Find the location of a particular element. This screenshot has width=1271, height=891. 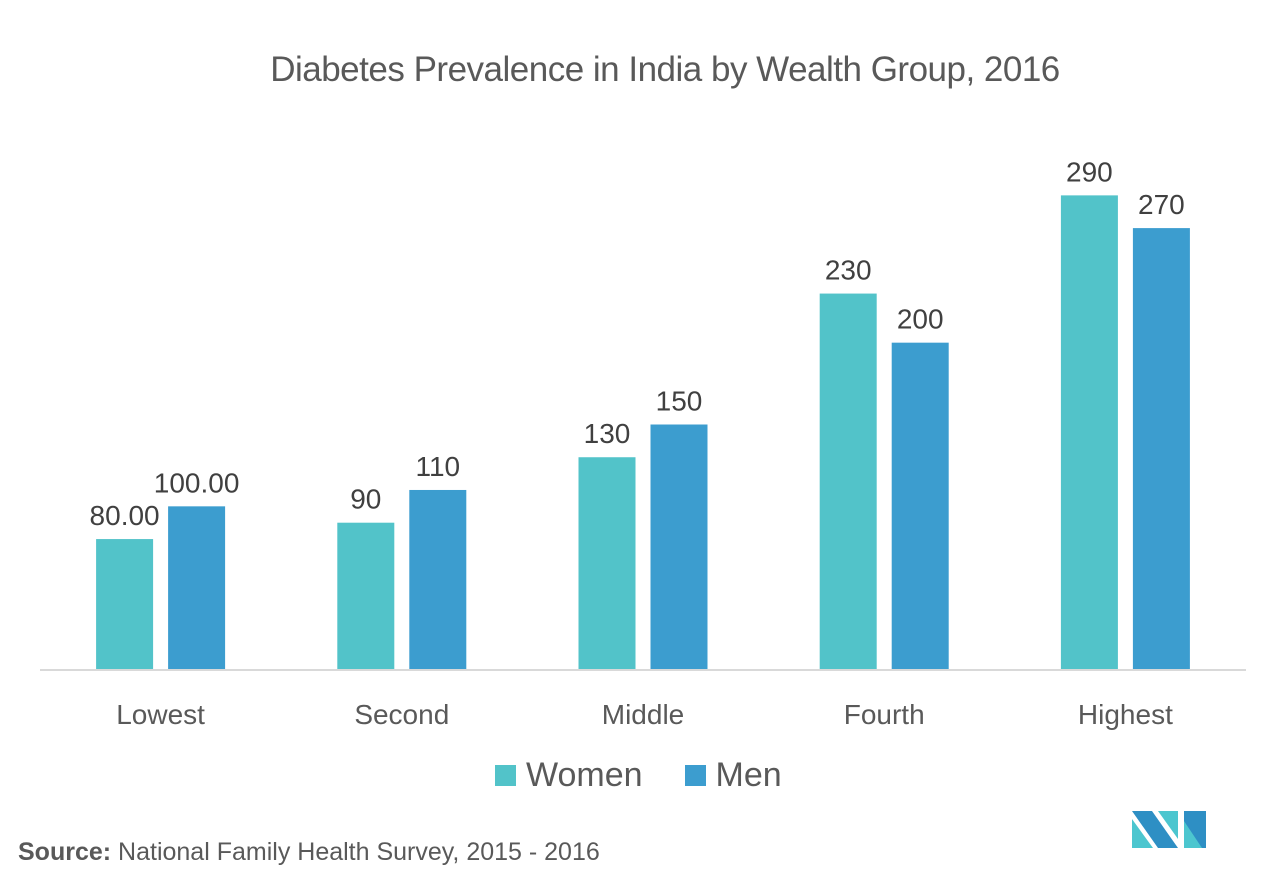

x-tick-label-highest: Highest is located at coordinates (1125, 714).